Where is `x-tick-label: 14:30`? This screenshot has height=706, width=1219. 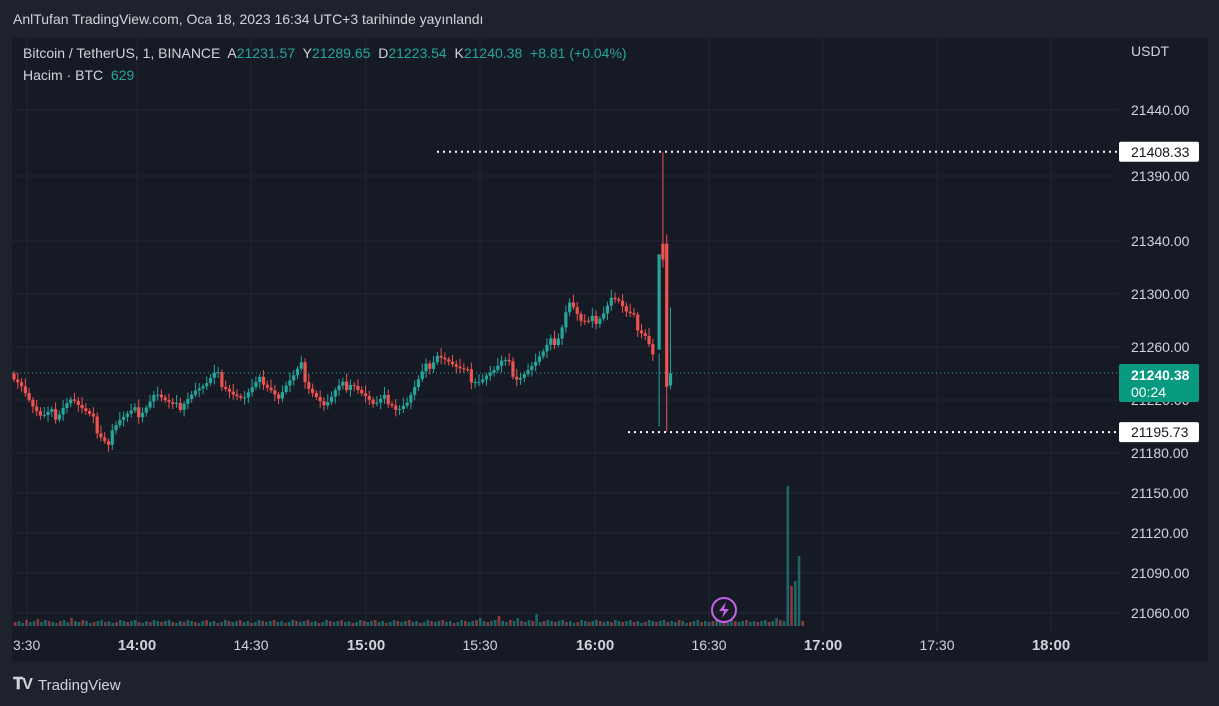
x-tick-label: 14:30 is located at coordinates (250, 645).